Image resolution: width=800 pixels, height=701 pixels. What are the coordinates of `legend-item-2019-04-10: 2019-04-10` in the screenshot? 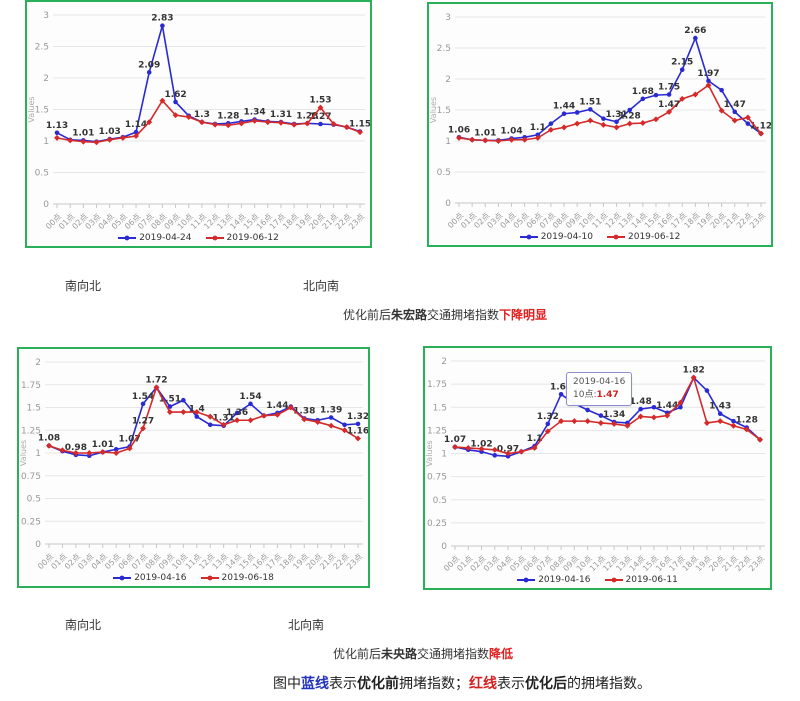 It's located at (556, 237).